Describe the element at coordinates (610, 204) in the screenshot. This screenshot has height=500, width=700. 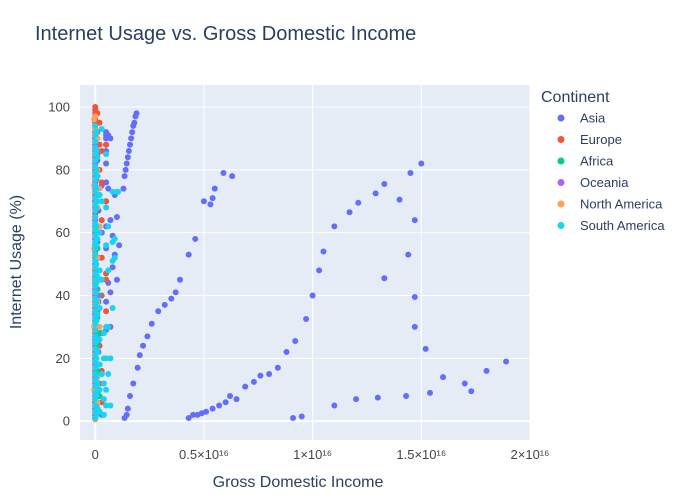
I see `legend-item-north-america: North America` at that location.